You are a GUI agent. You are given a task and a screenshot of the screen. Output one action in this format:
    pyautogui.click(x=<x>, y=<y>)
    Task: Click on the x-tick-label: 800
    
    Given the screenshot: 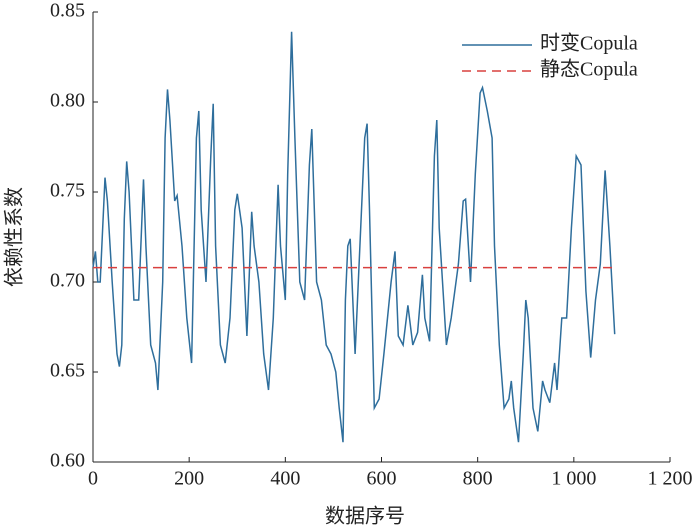 What is the action you would take?
    pyautogui.click(x=478, y=479)
    